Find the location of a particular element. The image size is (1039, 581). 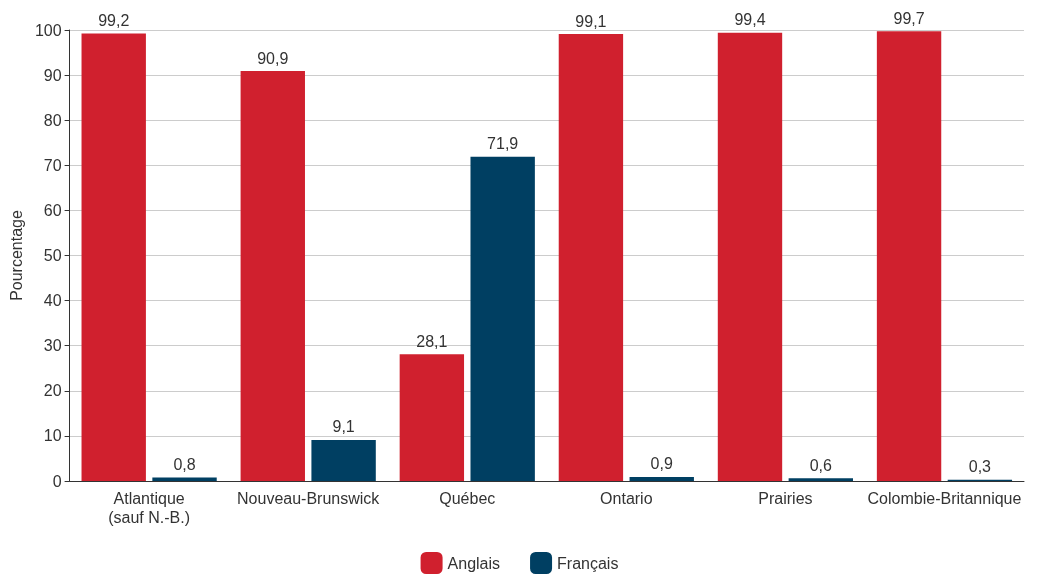

data-label: 0,8 is located at coordinates (184, 464).